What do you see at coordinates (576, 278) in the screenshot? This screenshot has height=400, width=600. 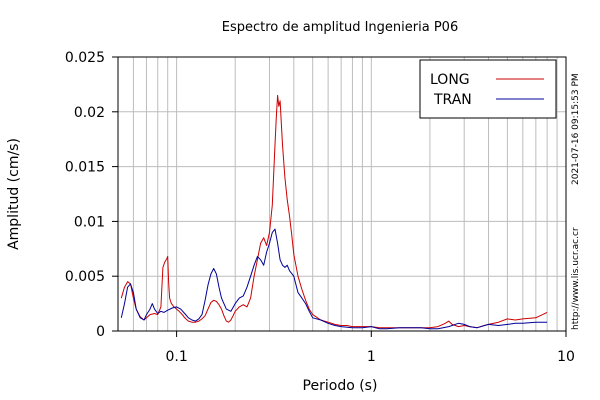 I see `source-url-label: http://www.lis.ucr.ac.cr` at bounding box center [576, 278].